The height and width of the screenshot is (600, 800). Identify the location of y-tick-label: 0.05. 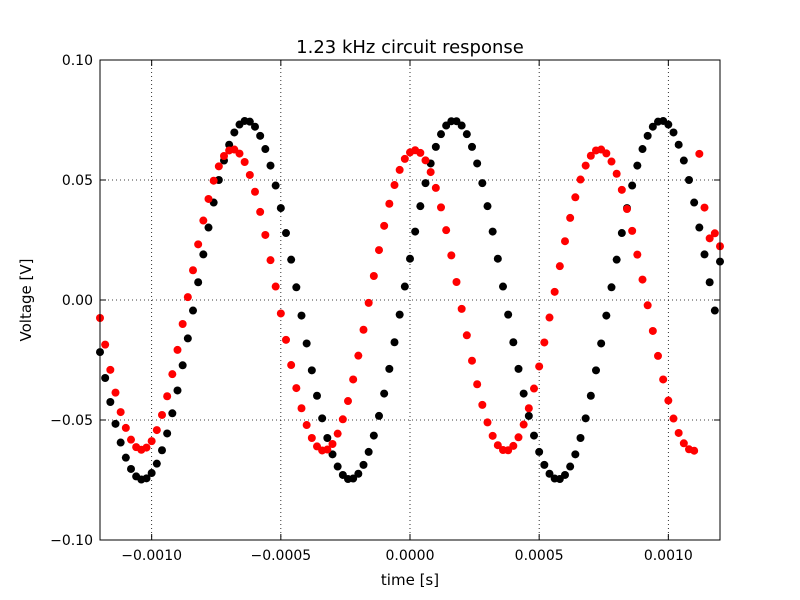
(77, 181).